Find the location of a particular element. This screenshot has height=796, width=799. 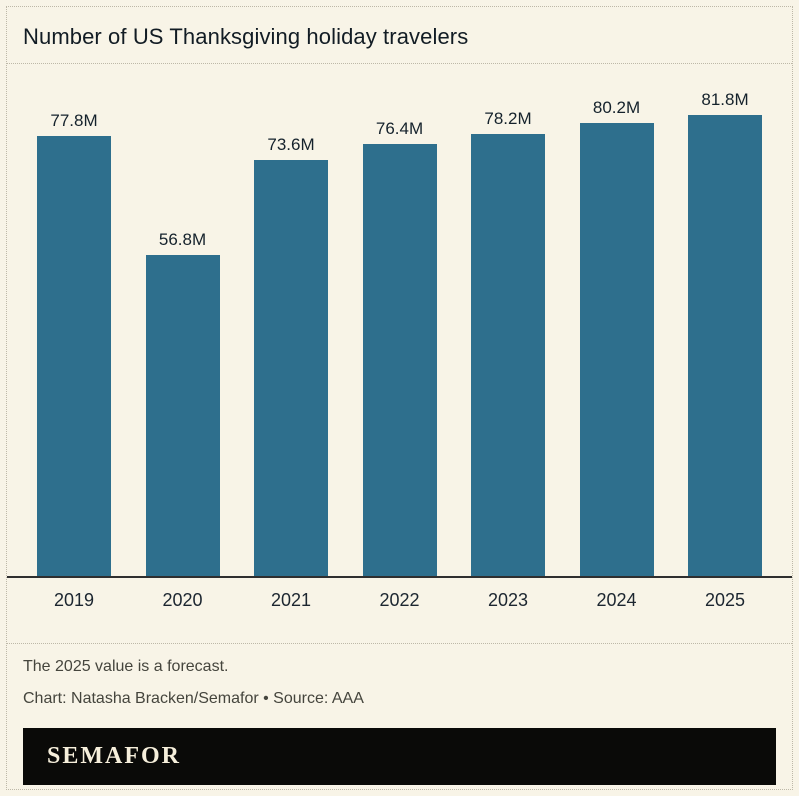

x-axis-label: 2025 is located at coordinates (725, 600).